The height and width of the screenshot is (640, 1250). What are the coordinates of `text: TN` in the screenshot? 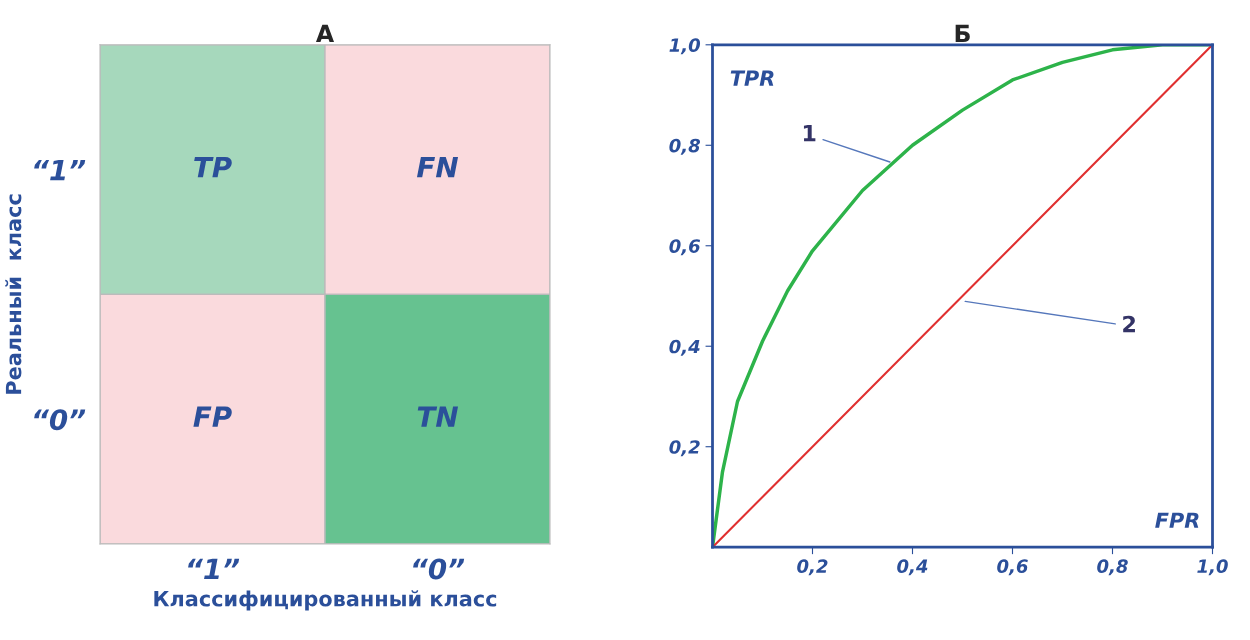 It's located at (438, 416).